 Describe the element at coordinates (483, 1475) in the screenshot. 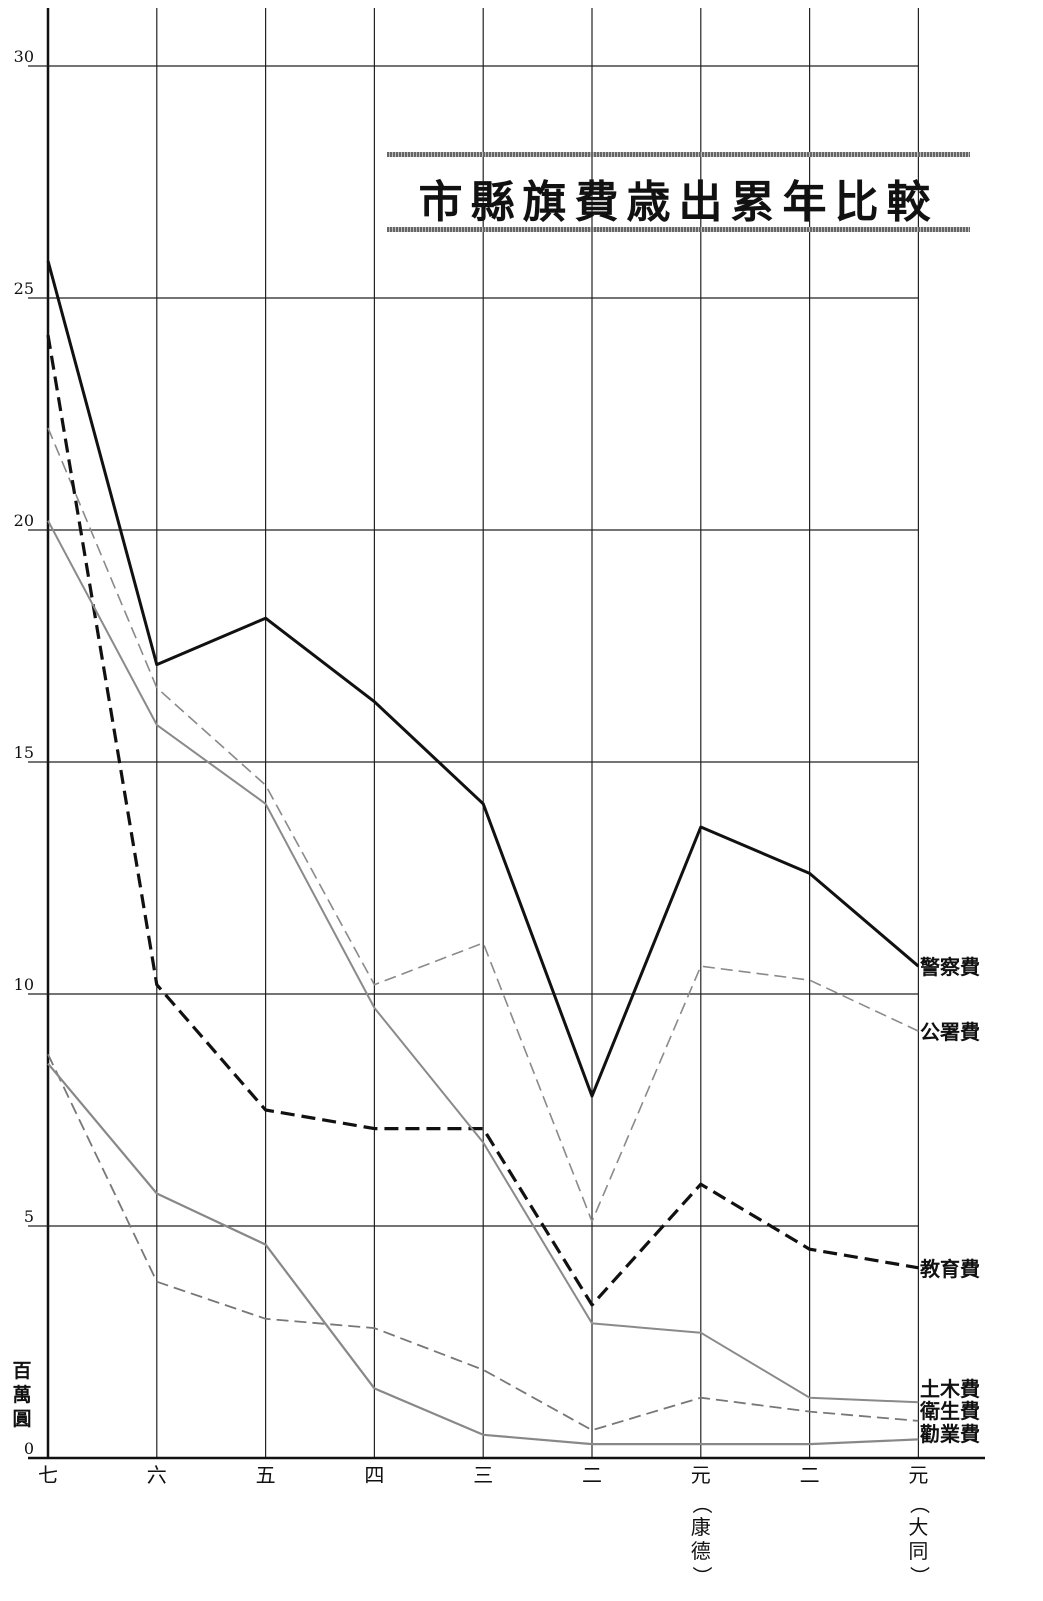

I see `x-tick-label: 三` at that location.